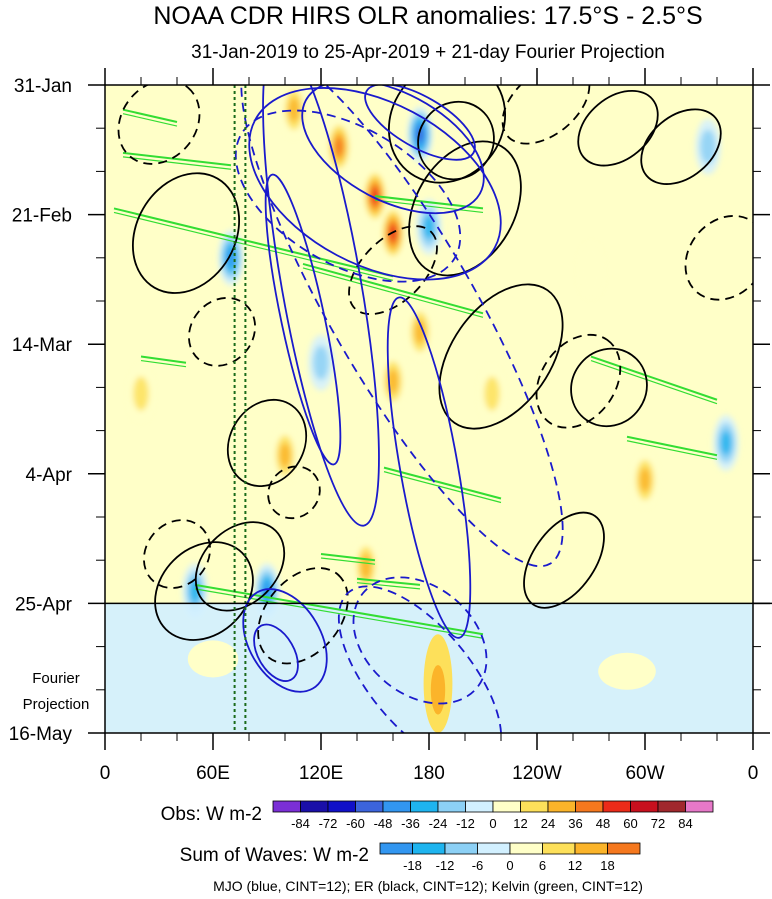  I want to click on fourier-projection-label-line1: Fourier, so click(56, 678).